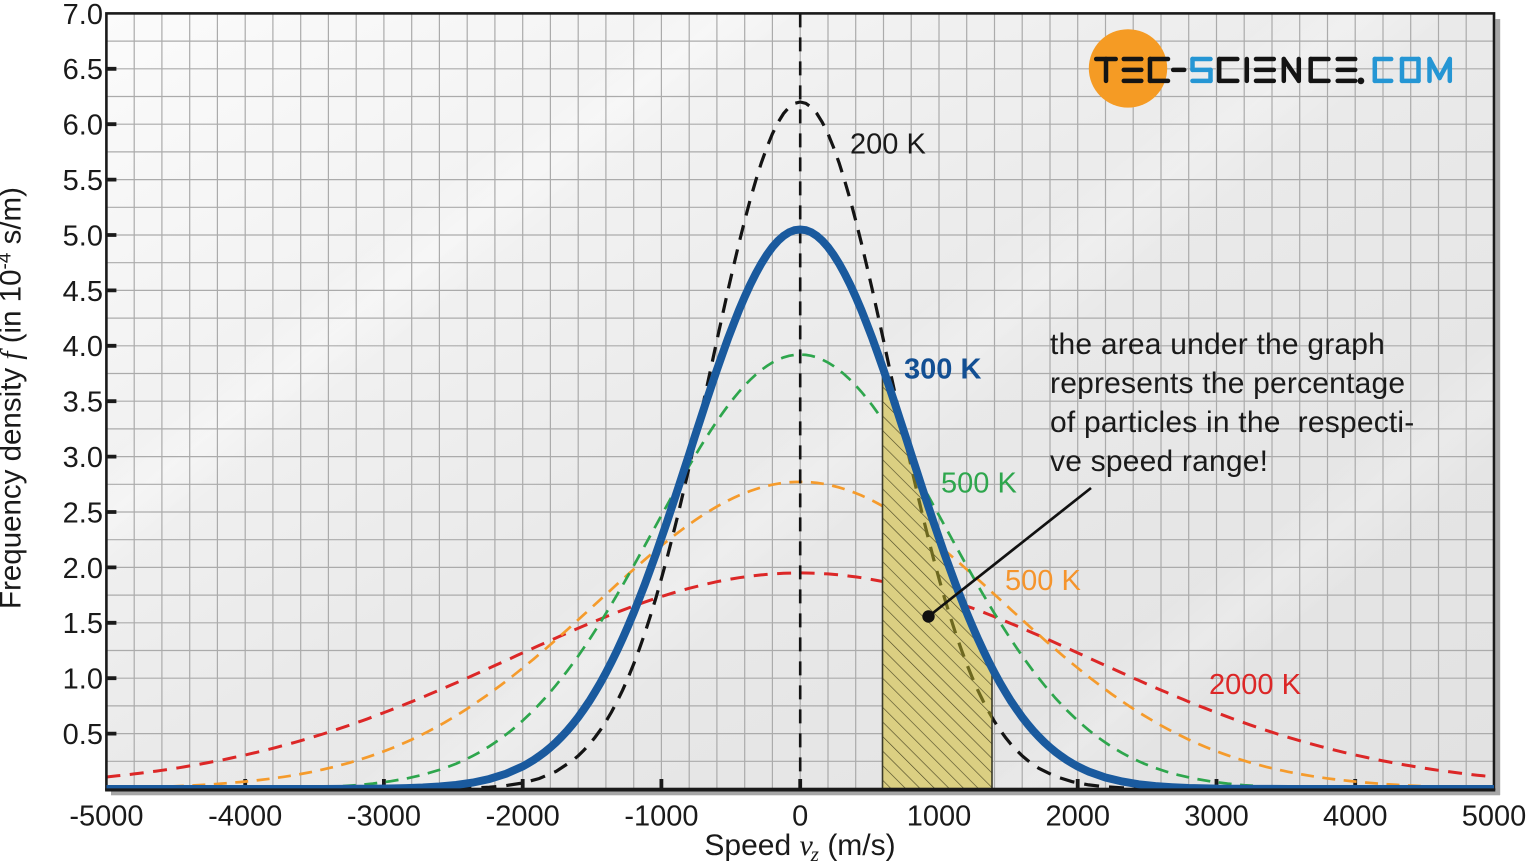  Describe the element at coordinates (661, 817) in the screenshot. I see `svg-text: -1000` at that location.